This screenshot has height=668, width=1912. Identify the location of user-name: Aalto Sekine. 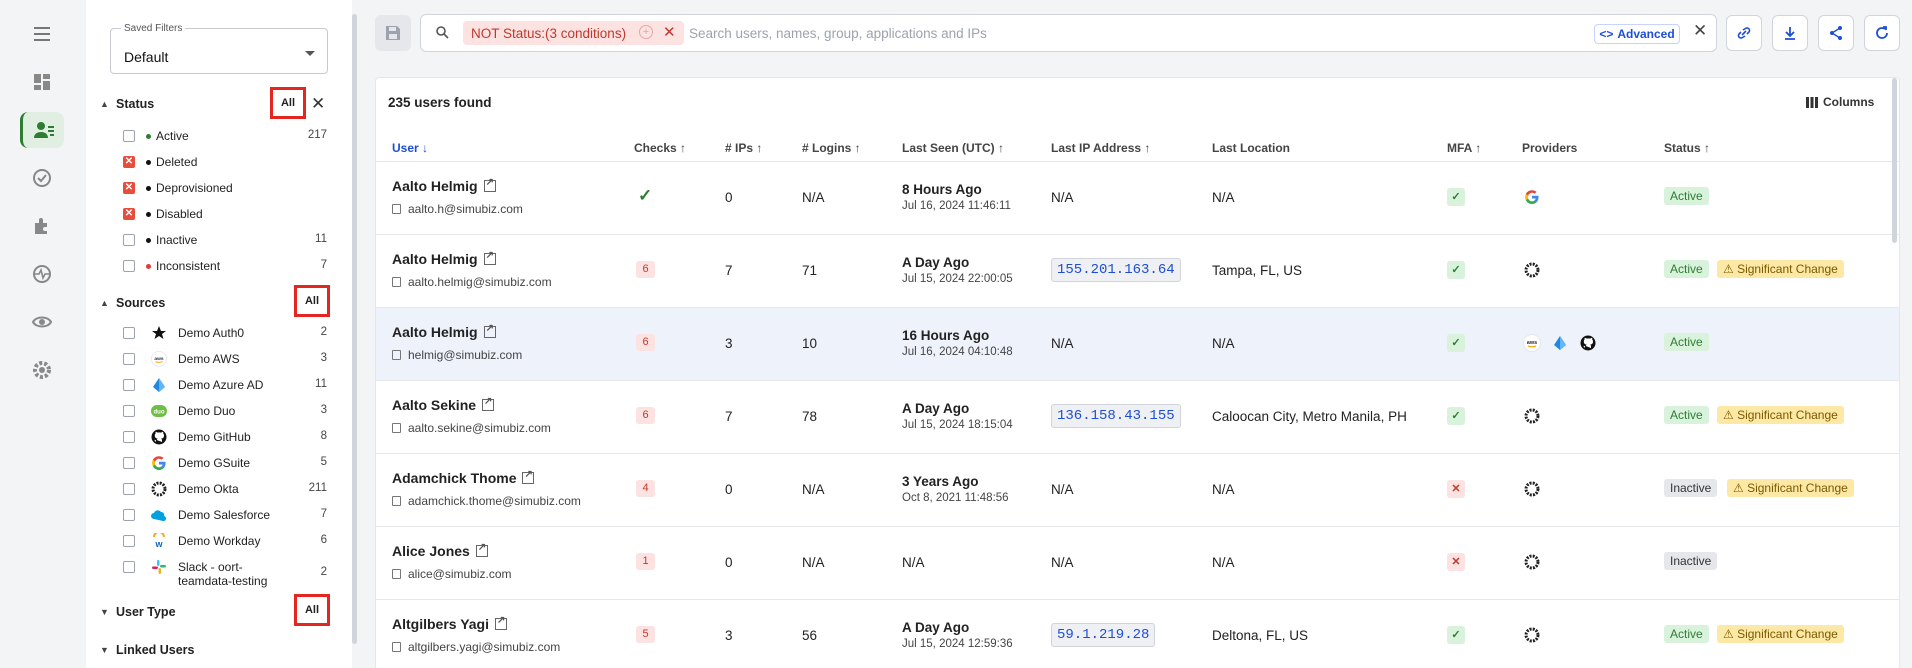
(443, 404).